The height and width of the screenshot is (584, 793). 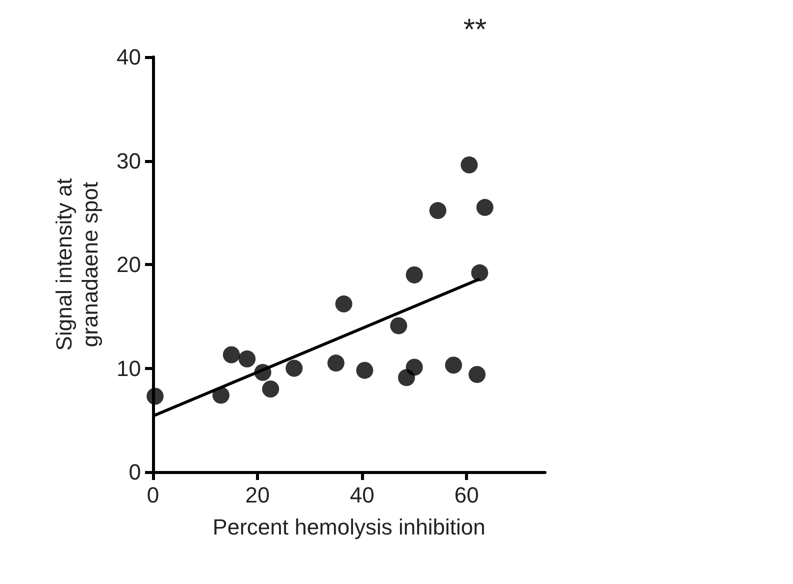 What do you see at coordinates (475, 30) in the screenshot?
I see `chart-title: **` at bounding box center [475, 30].